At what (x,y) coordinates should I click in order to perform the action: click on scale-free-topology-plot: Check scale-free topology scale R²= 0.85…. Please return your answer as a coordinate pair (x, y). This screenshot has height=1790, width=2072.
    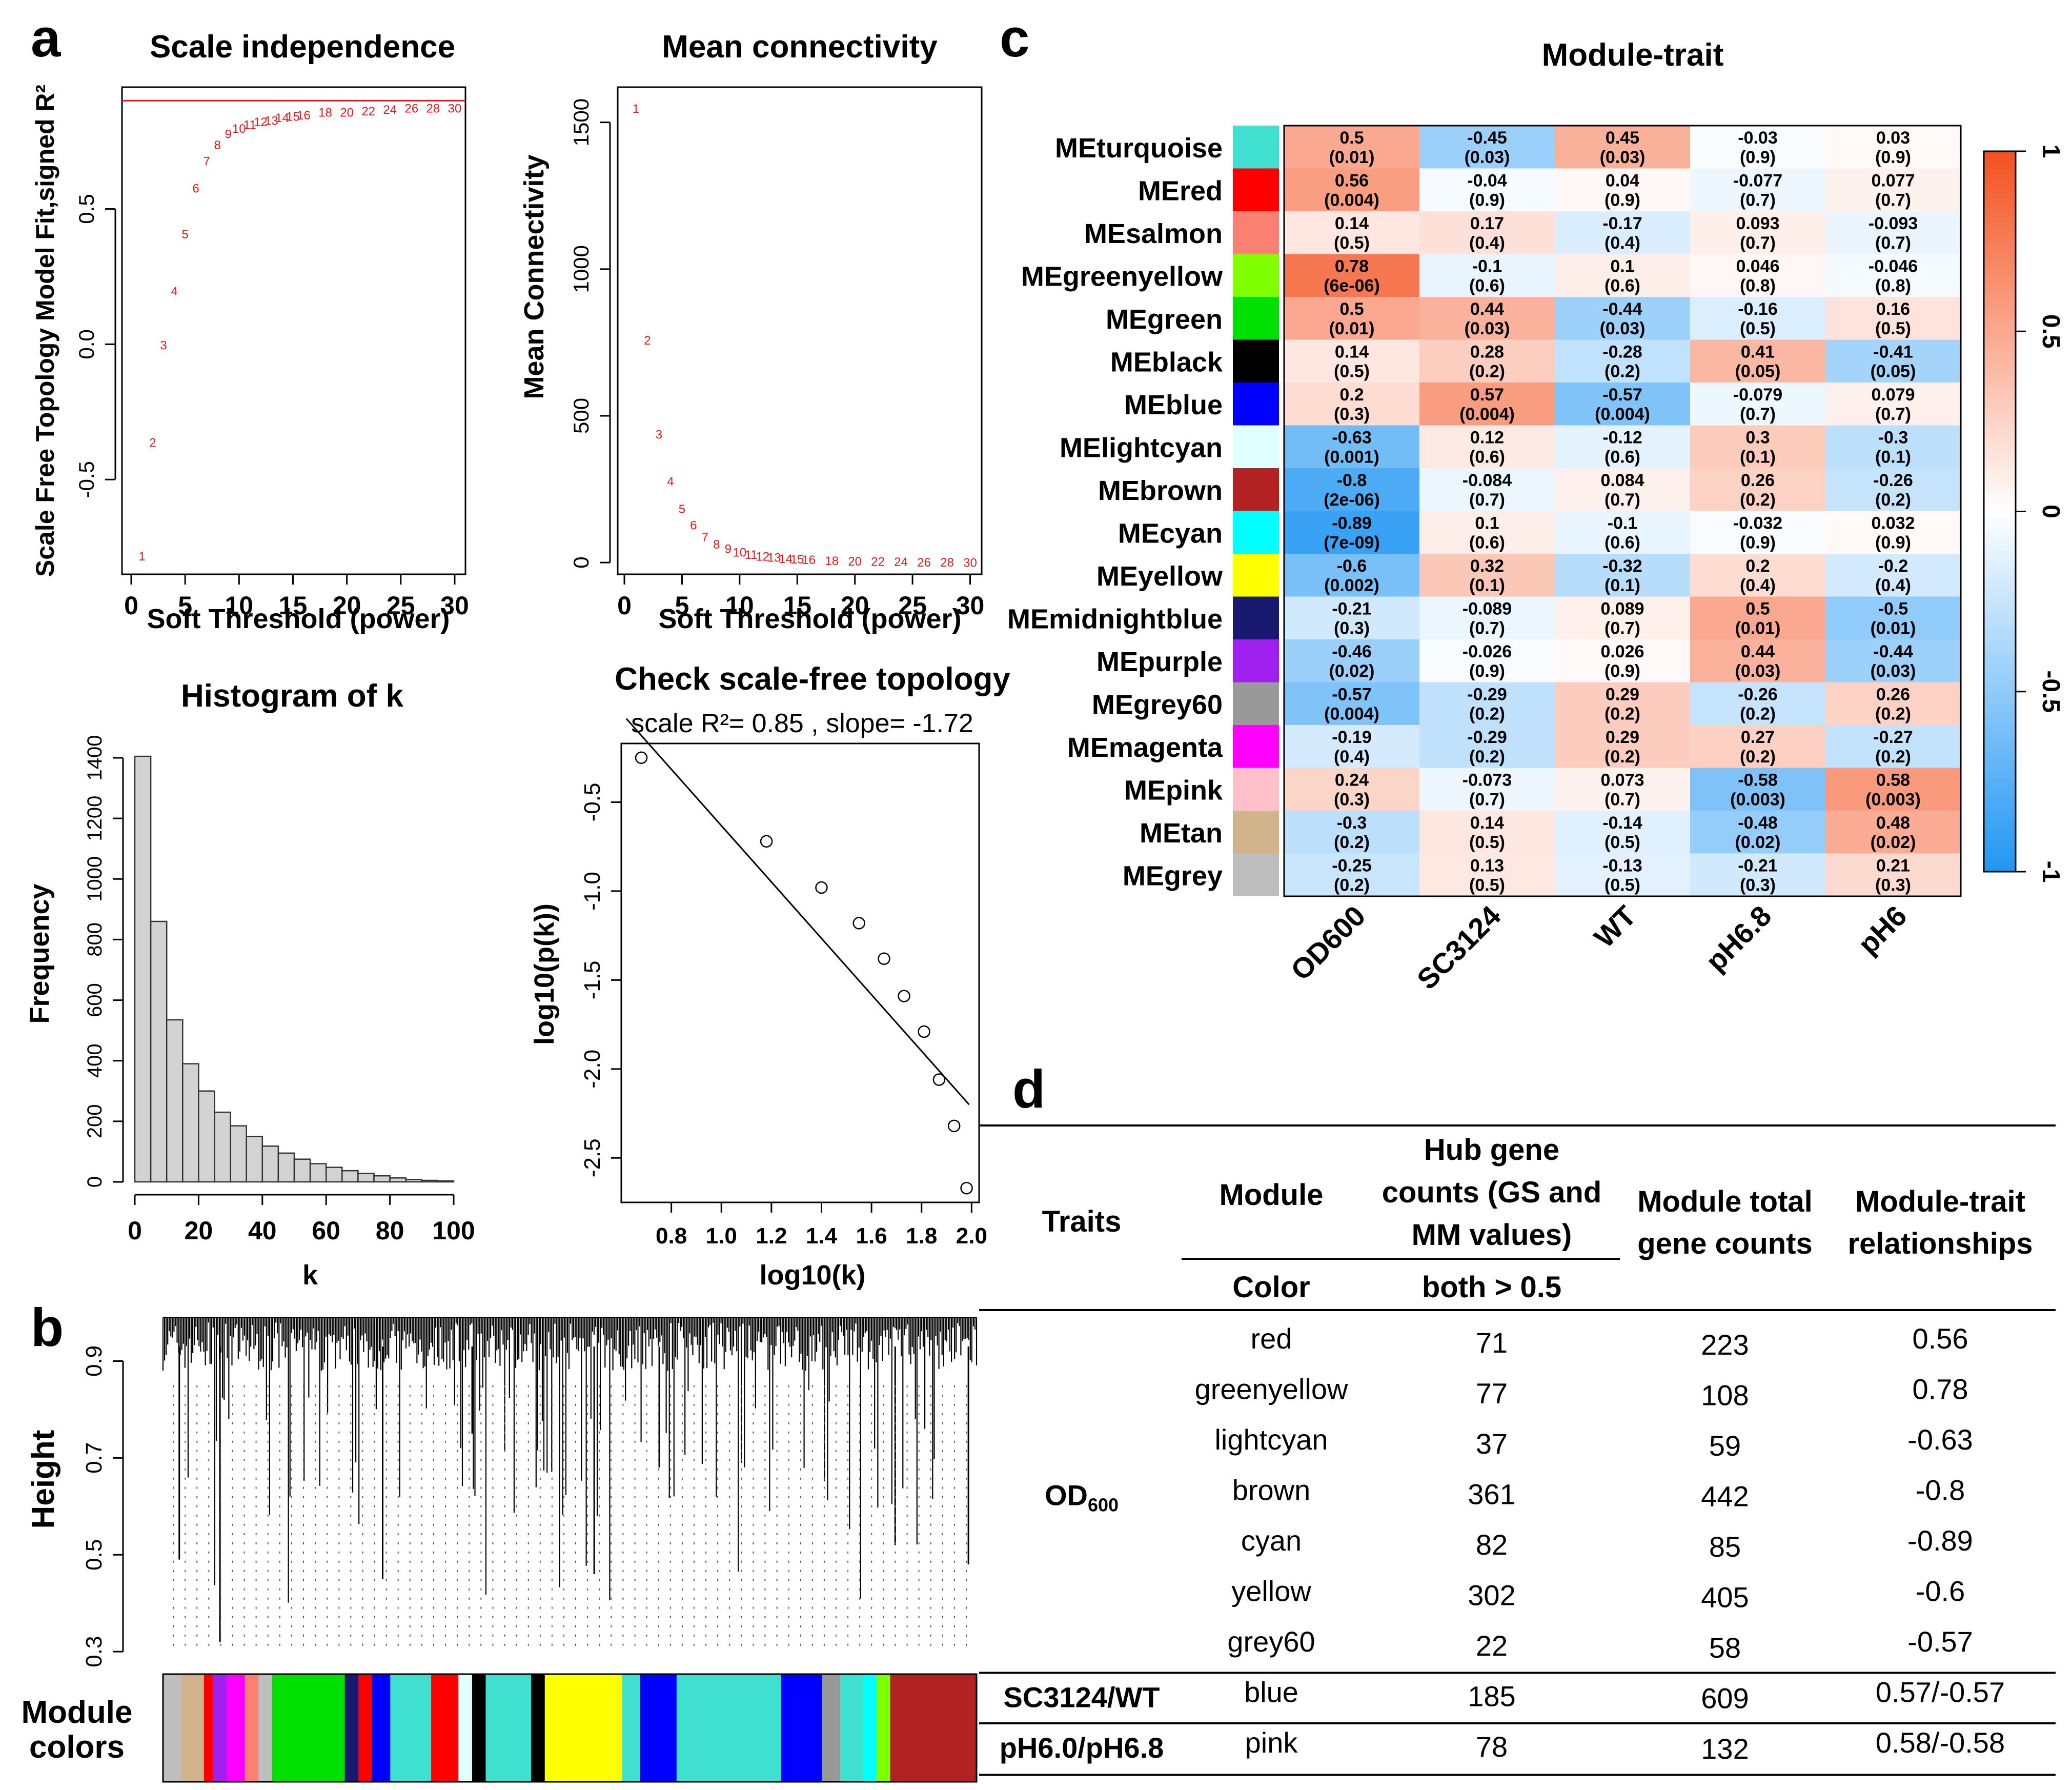
    Looking at the image, I should click on (769, 976).